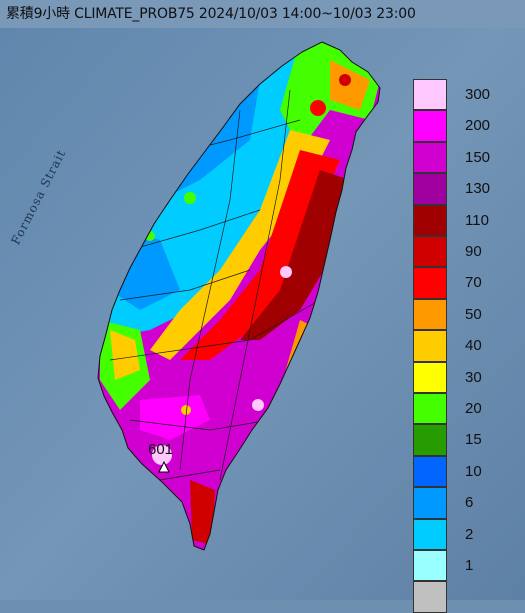 The width and height of the screenshot is (525, 613). What do you see at coordinates (478, 157) in the screenshot?
I see `legend-label: 150` at bounding box center [478, 157].